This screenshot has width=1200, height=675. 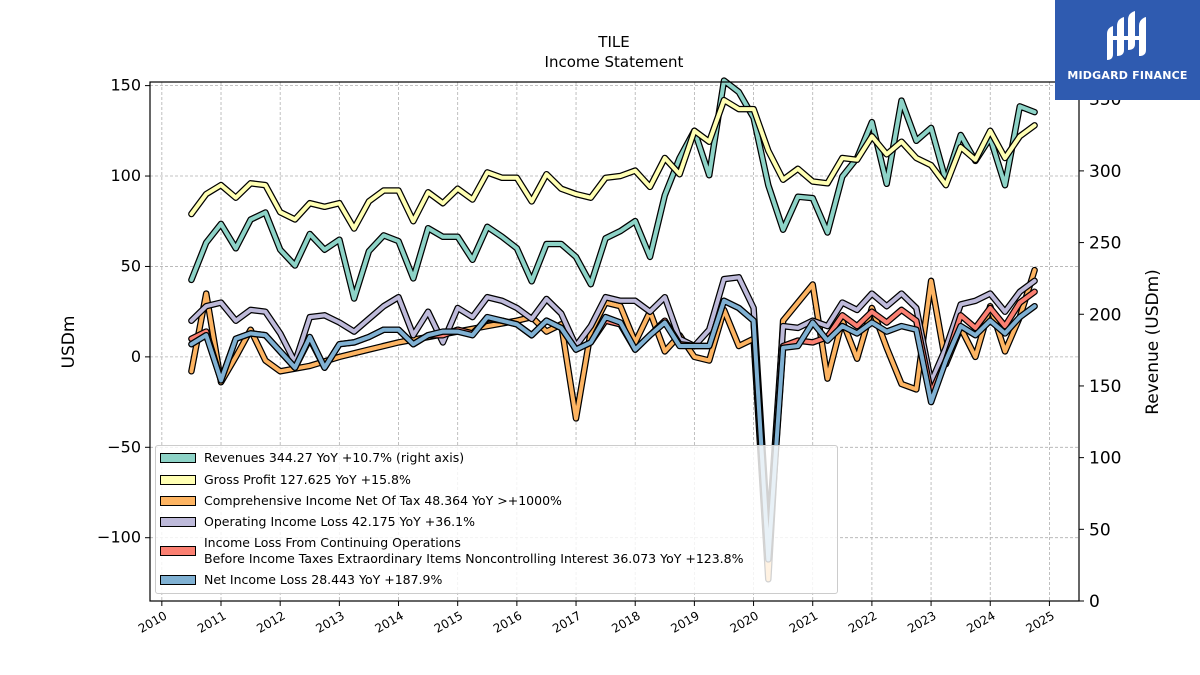 I want to click on x-tick-label: 2019, so click(x=684, y=621).